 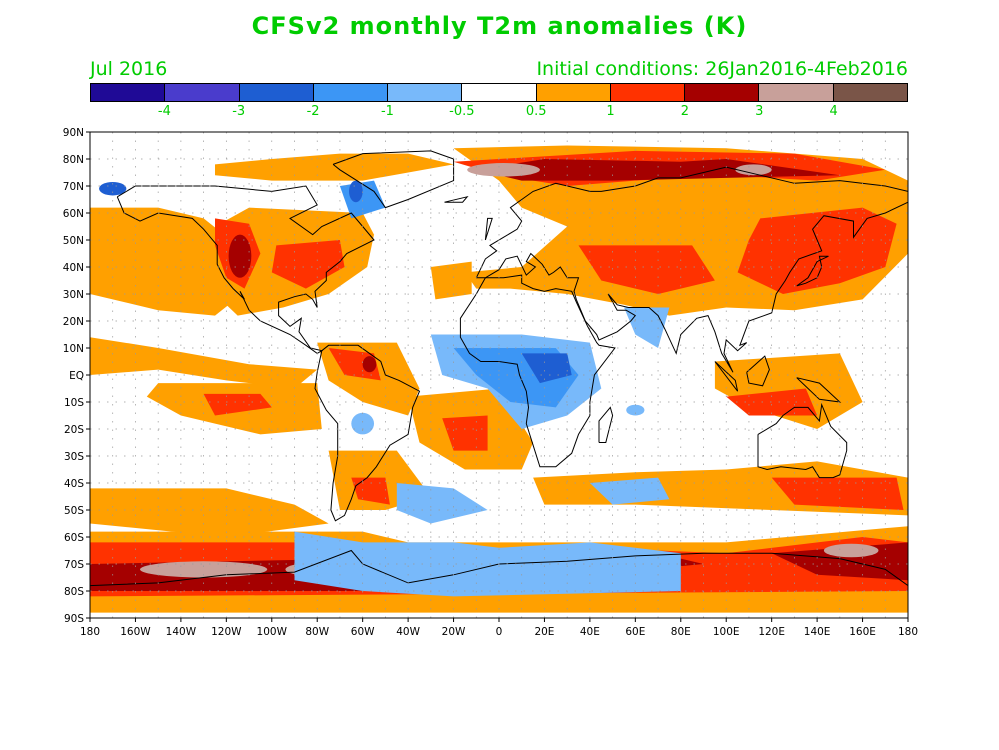 What do you see at coordinates (74, 457) in the screenshot?
I see `lat-label: 30S` at bounding box center [74, 457].